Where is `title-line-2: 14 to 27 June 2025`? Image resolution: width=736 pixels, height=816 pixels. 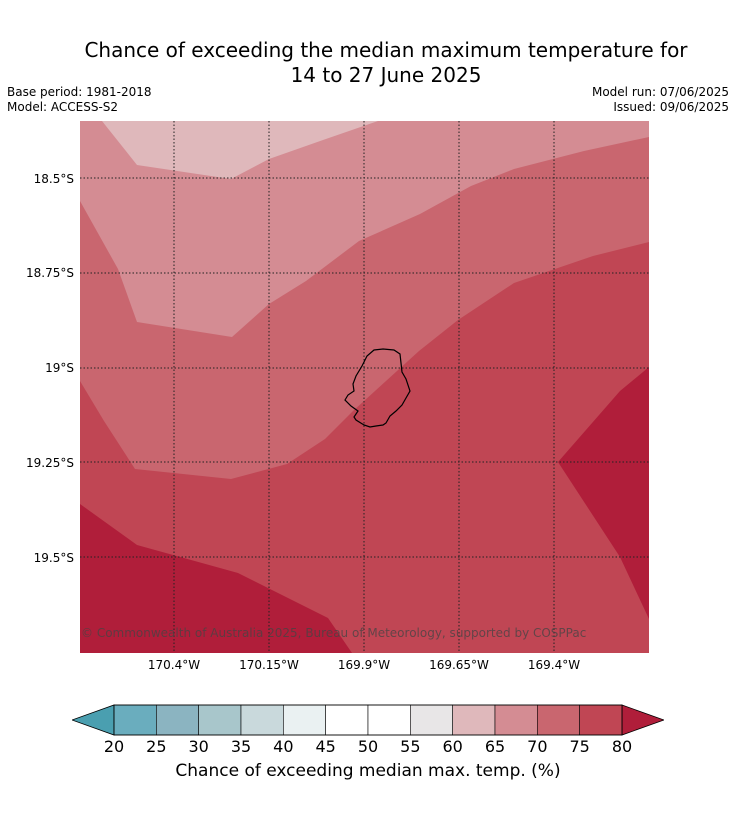
title-line-2: 14 to 27 June 2025 is located at coordinates (386, 75).